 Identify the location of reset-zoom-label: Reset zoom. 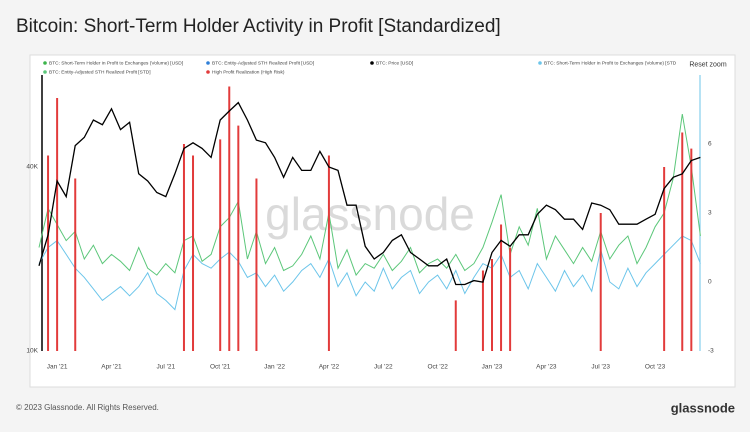
(708, 64).